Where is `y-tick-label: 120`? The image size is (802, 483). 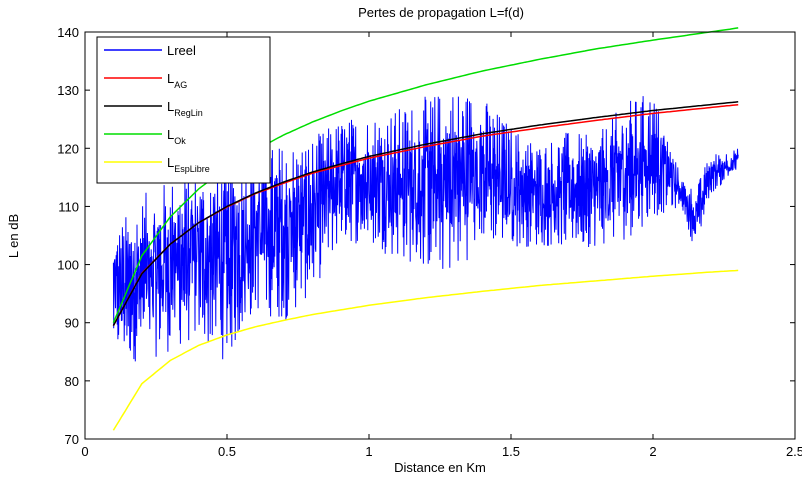
y-tick-label: 120 is located at coordinates (68, 148).